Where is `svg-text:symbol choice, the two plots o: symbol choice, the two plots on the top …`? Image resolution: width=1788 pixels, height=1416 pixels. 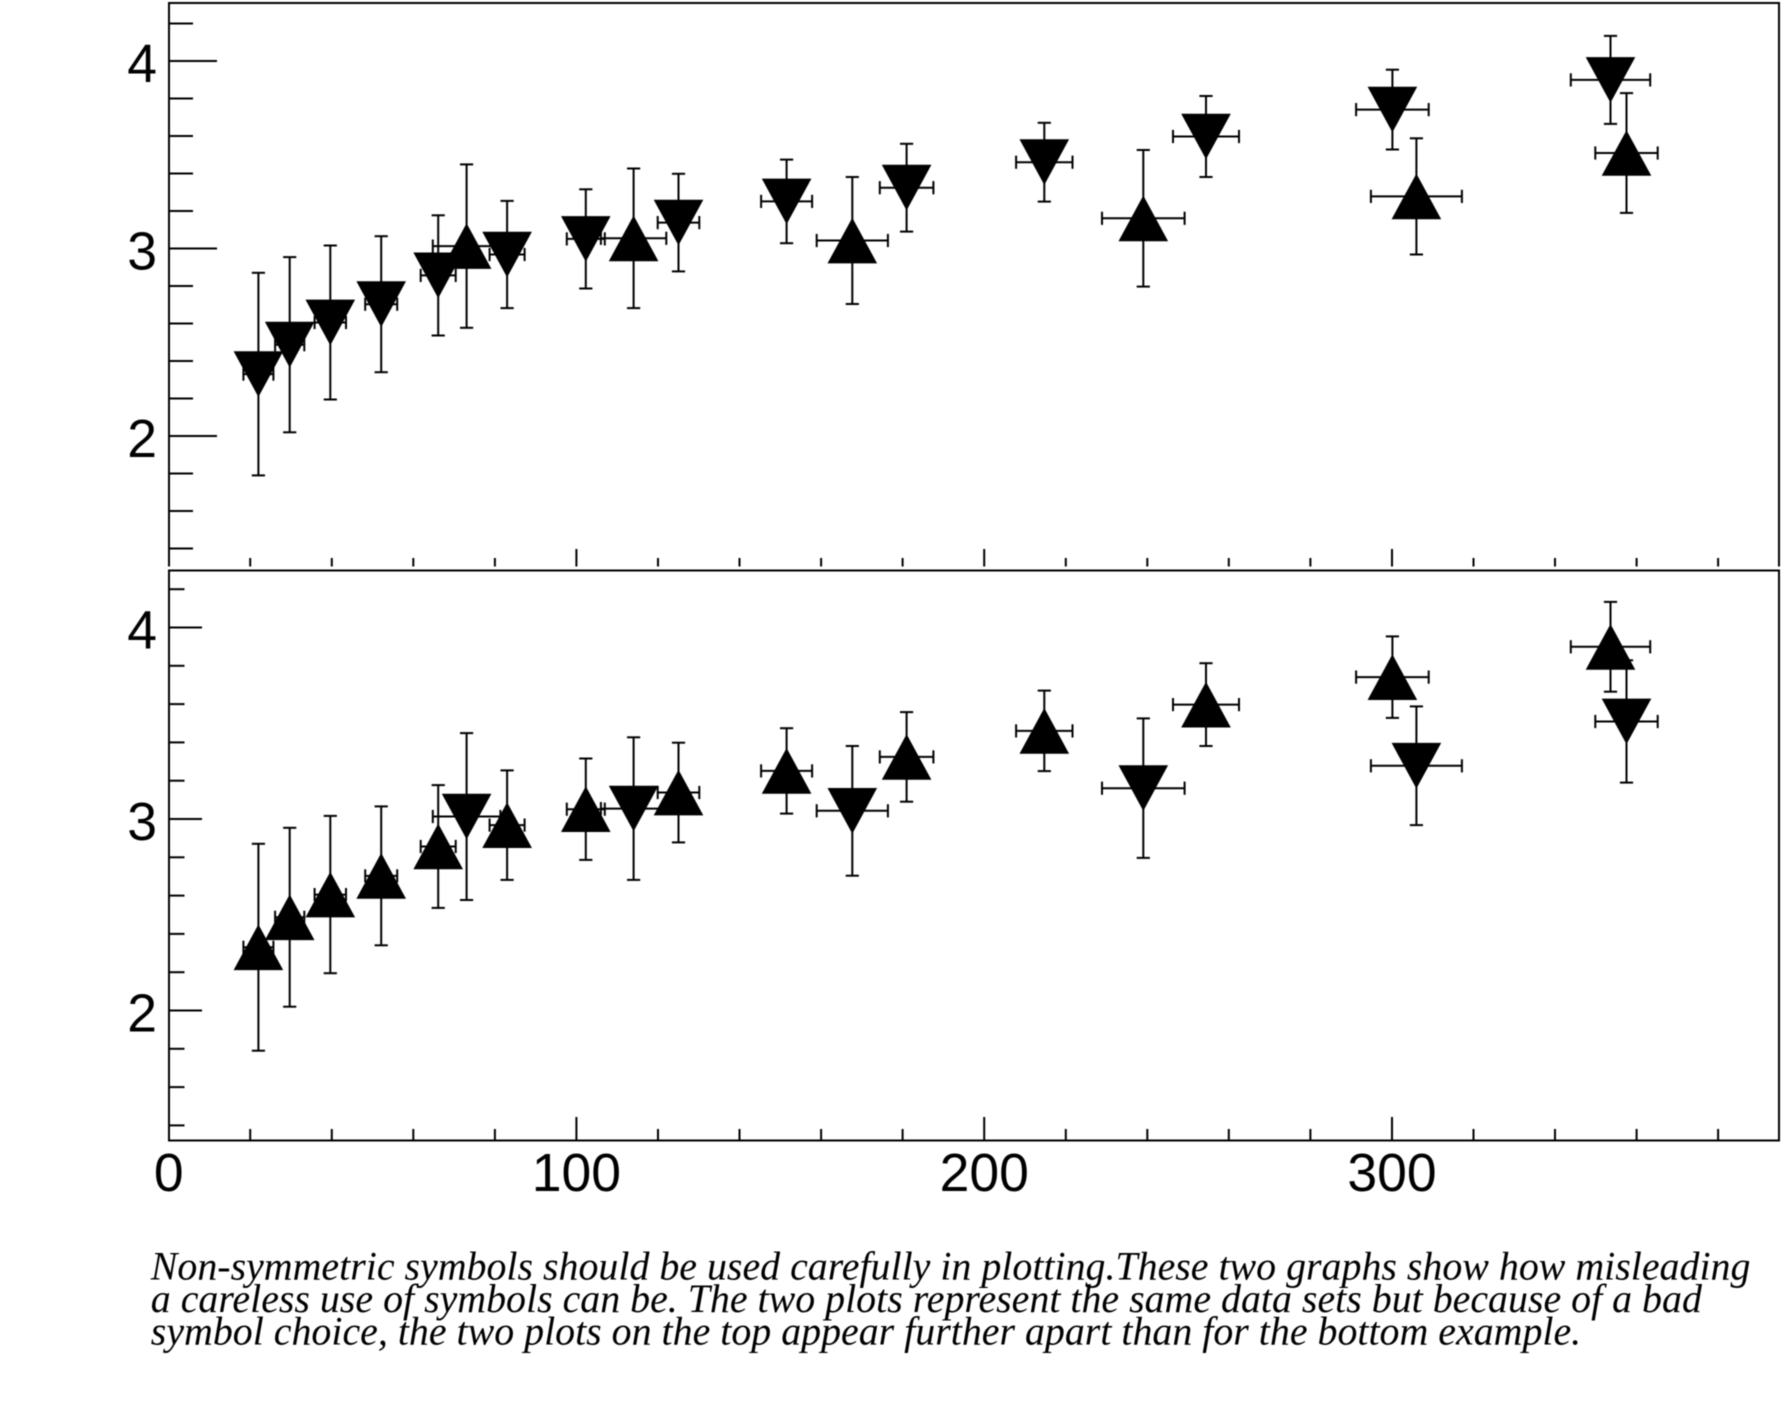 svg-text:symbol choice, the two plots o: symbol choice, the two plots on the top … is located at coordinates (866, 1330).